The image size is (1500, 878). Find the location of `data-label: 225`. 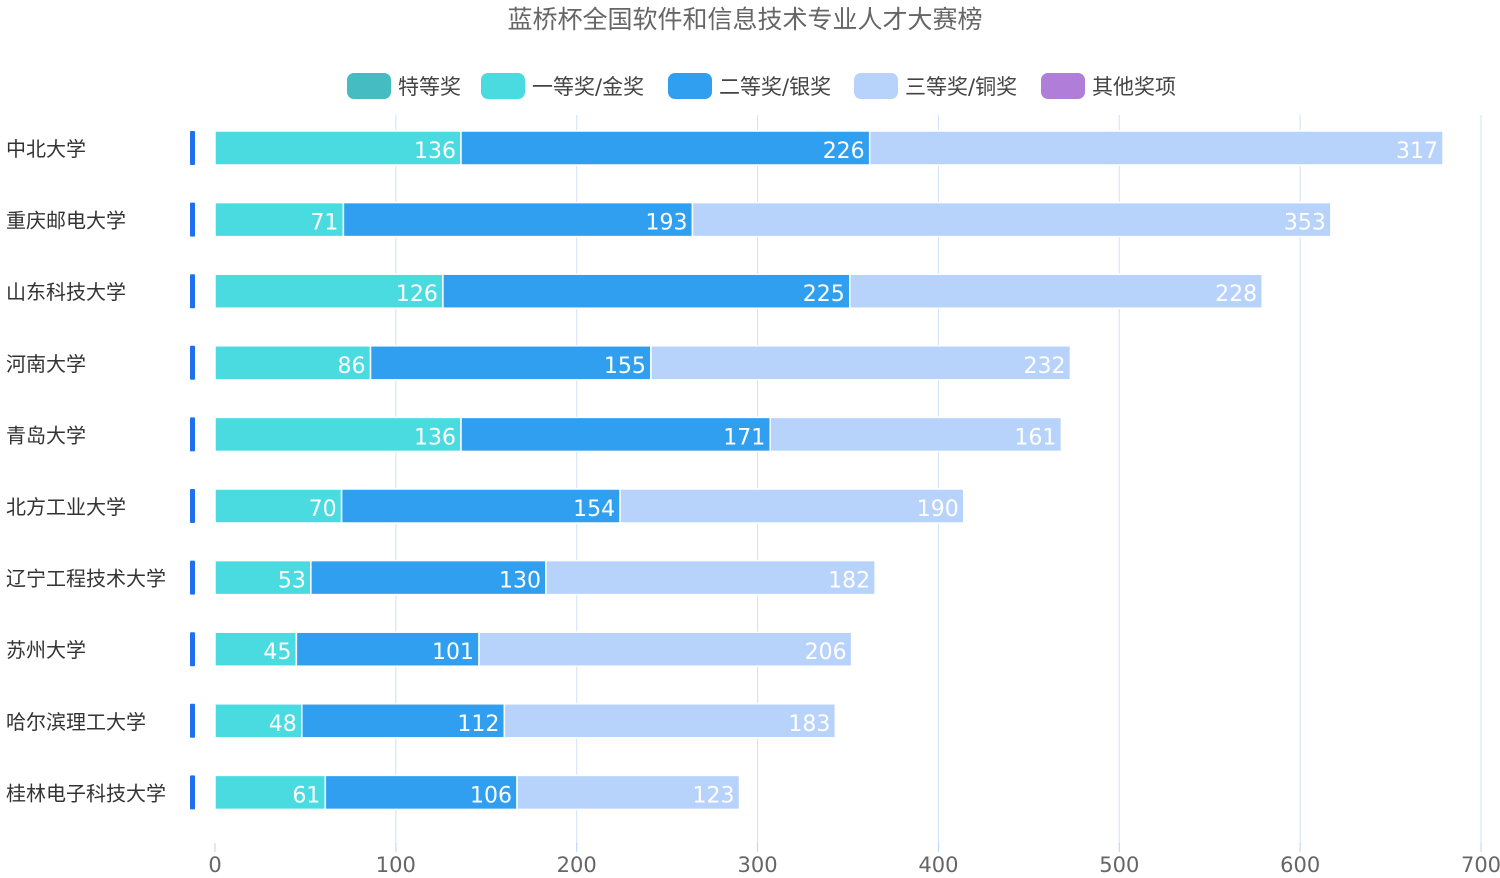

data-label: 225 is located at coordinates (824, 294).